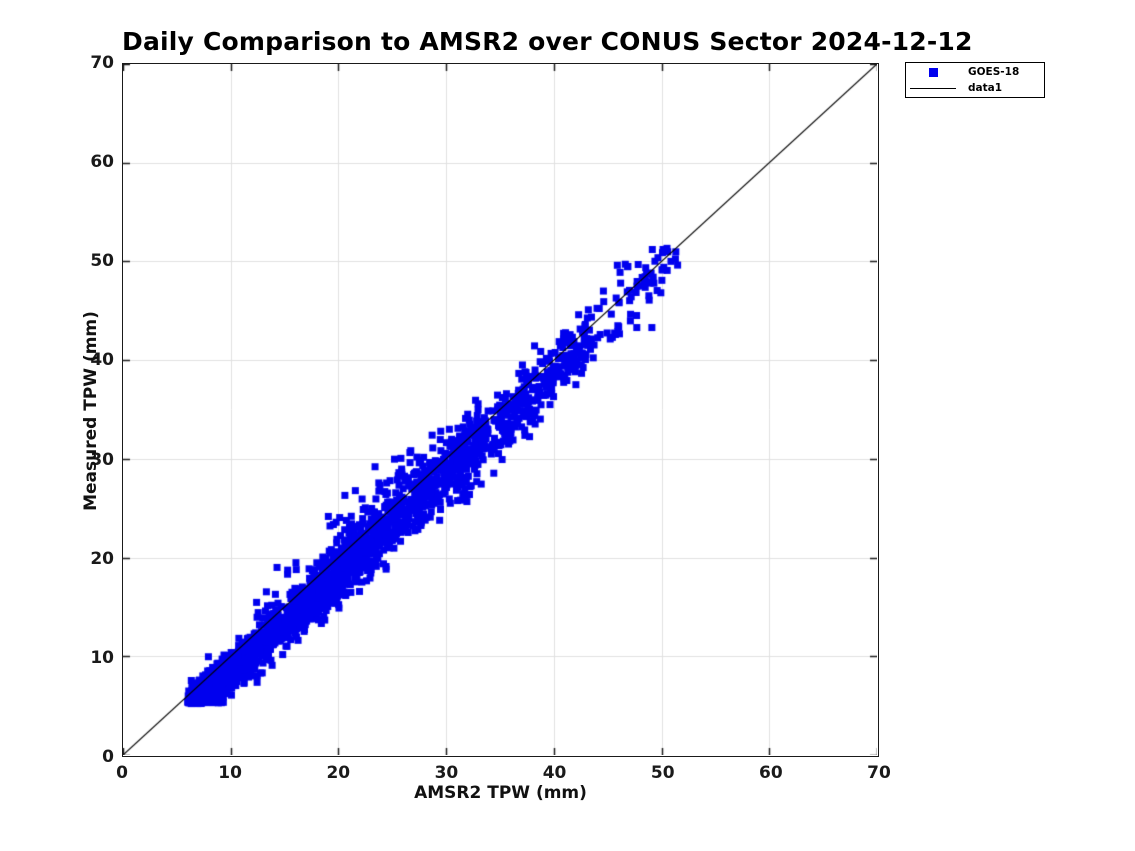  Describe the element at coordinates (122, 773) in the screenshot. I see `x-tick-label: 0` at that location.